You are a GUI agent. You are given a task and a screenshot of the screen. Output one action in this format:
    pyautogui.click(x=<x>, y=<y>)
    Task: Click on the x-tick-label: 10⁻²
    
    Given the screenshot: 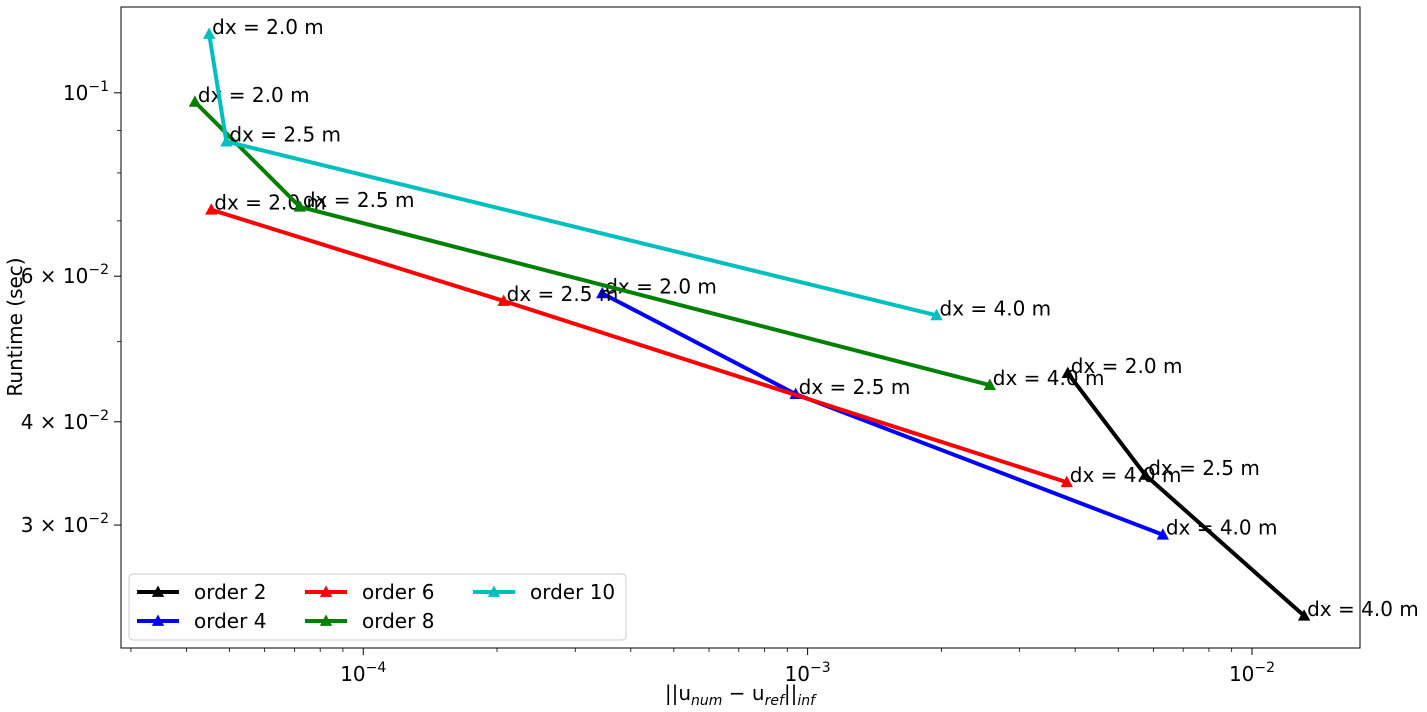 What is the action you would take?
    pyautogui.click(x=1252, y=673)
    